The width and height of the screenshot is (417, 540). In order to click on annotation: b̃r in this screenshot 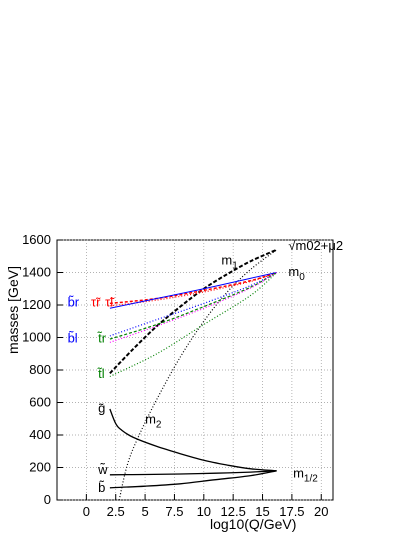, I will do `click(74, 301)`.